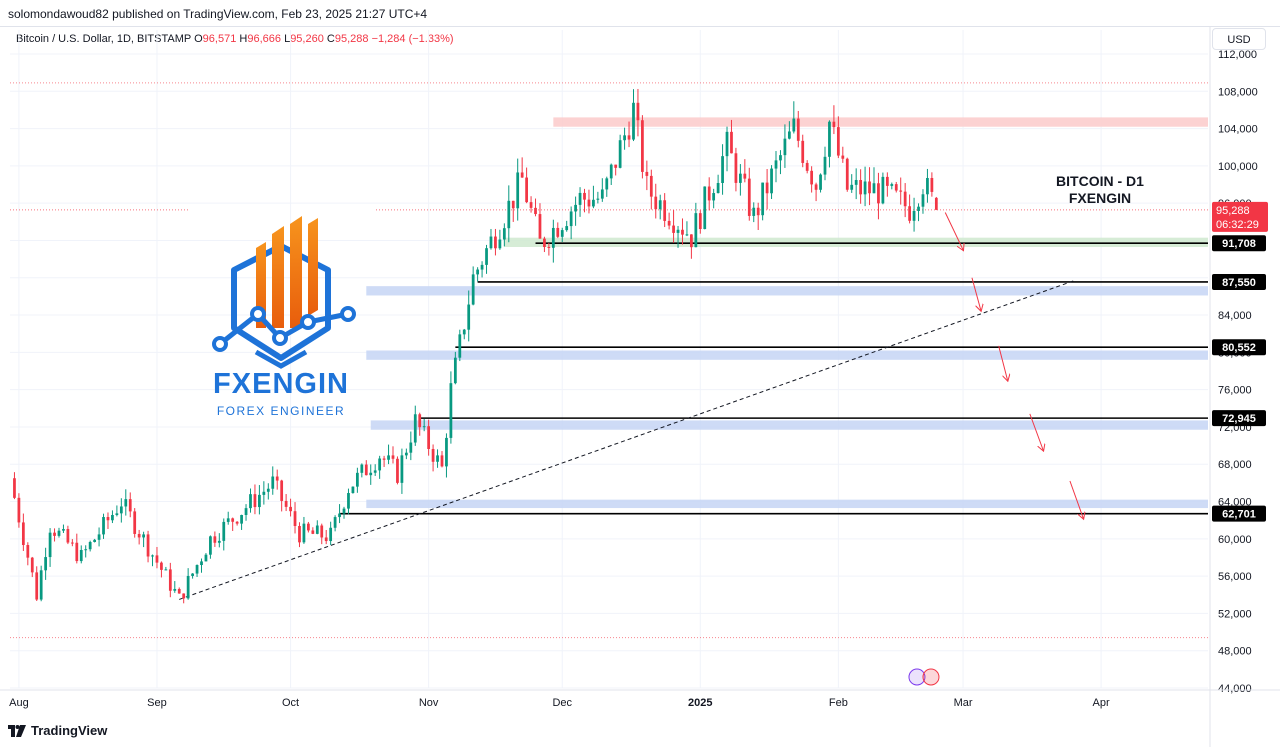 The image size is (1280, 747). Describe the element at coordinates (281, 317) in the screenshot. I see `fxengin-logo: FXENGIN FOREX ENGINEER` at that location.